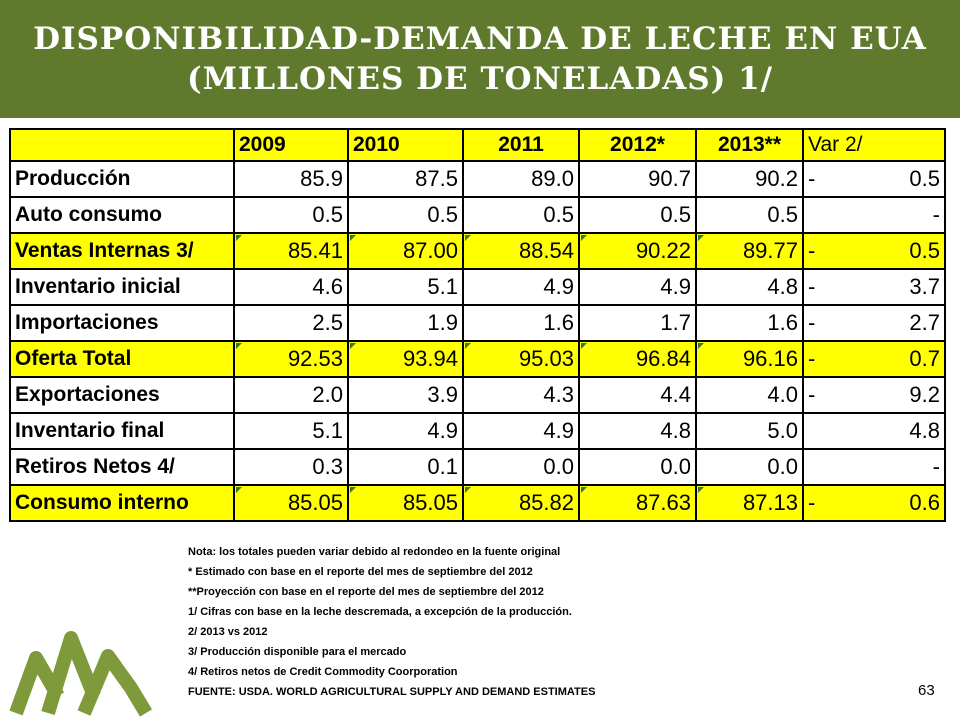  What do you see at coordinates (637, 503) in the screenshot?
I see `value-cell: 87.63` at bounding box center [637, 503].